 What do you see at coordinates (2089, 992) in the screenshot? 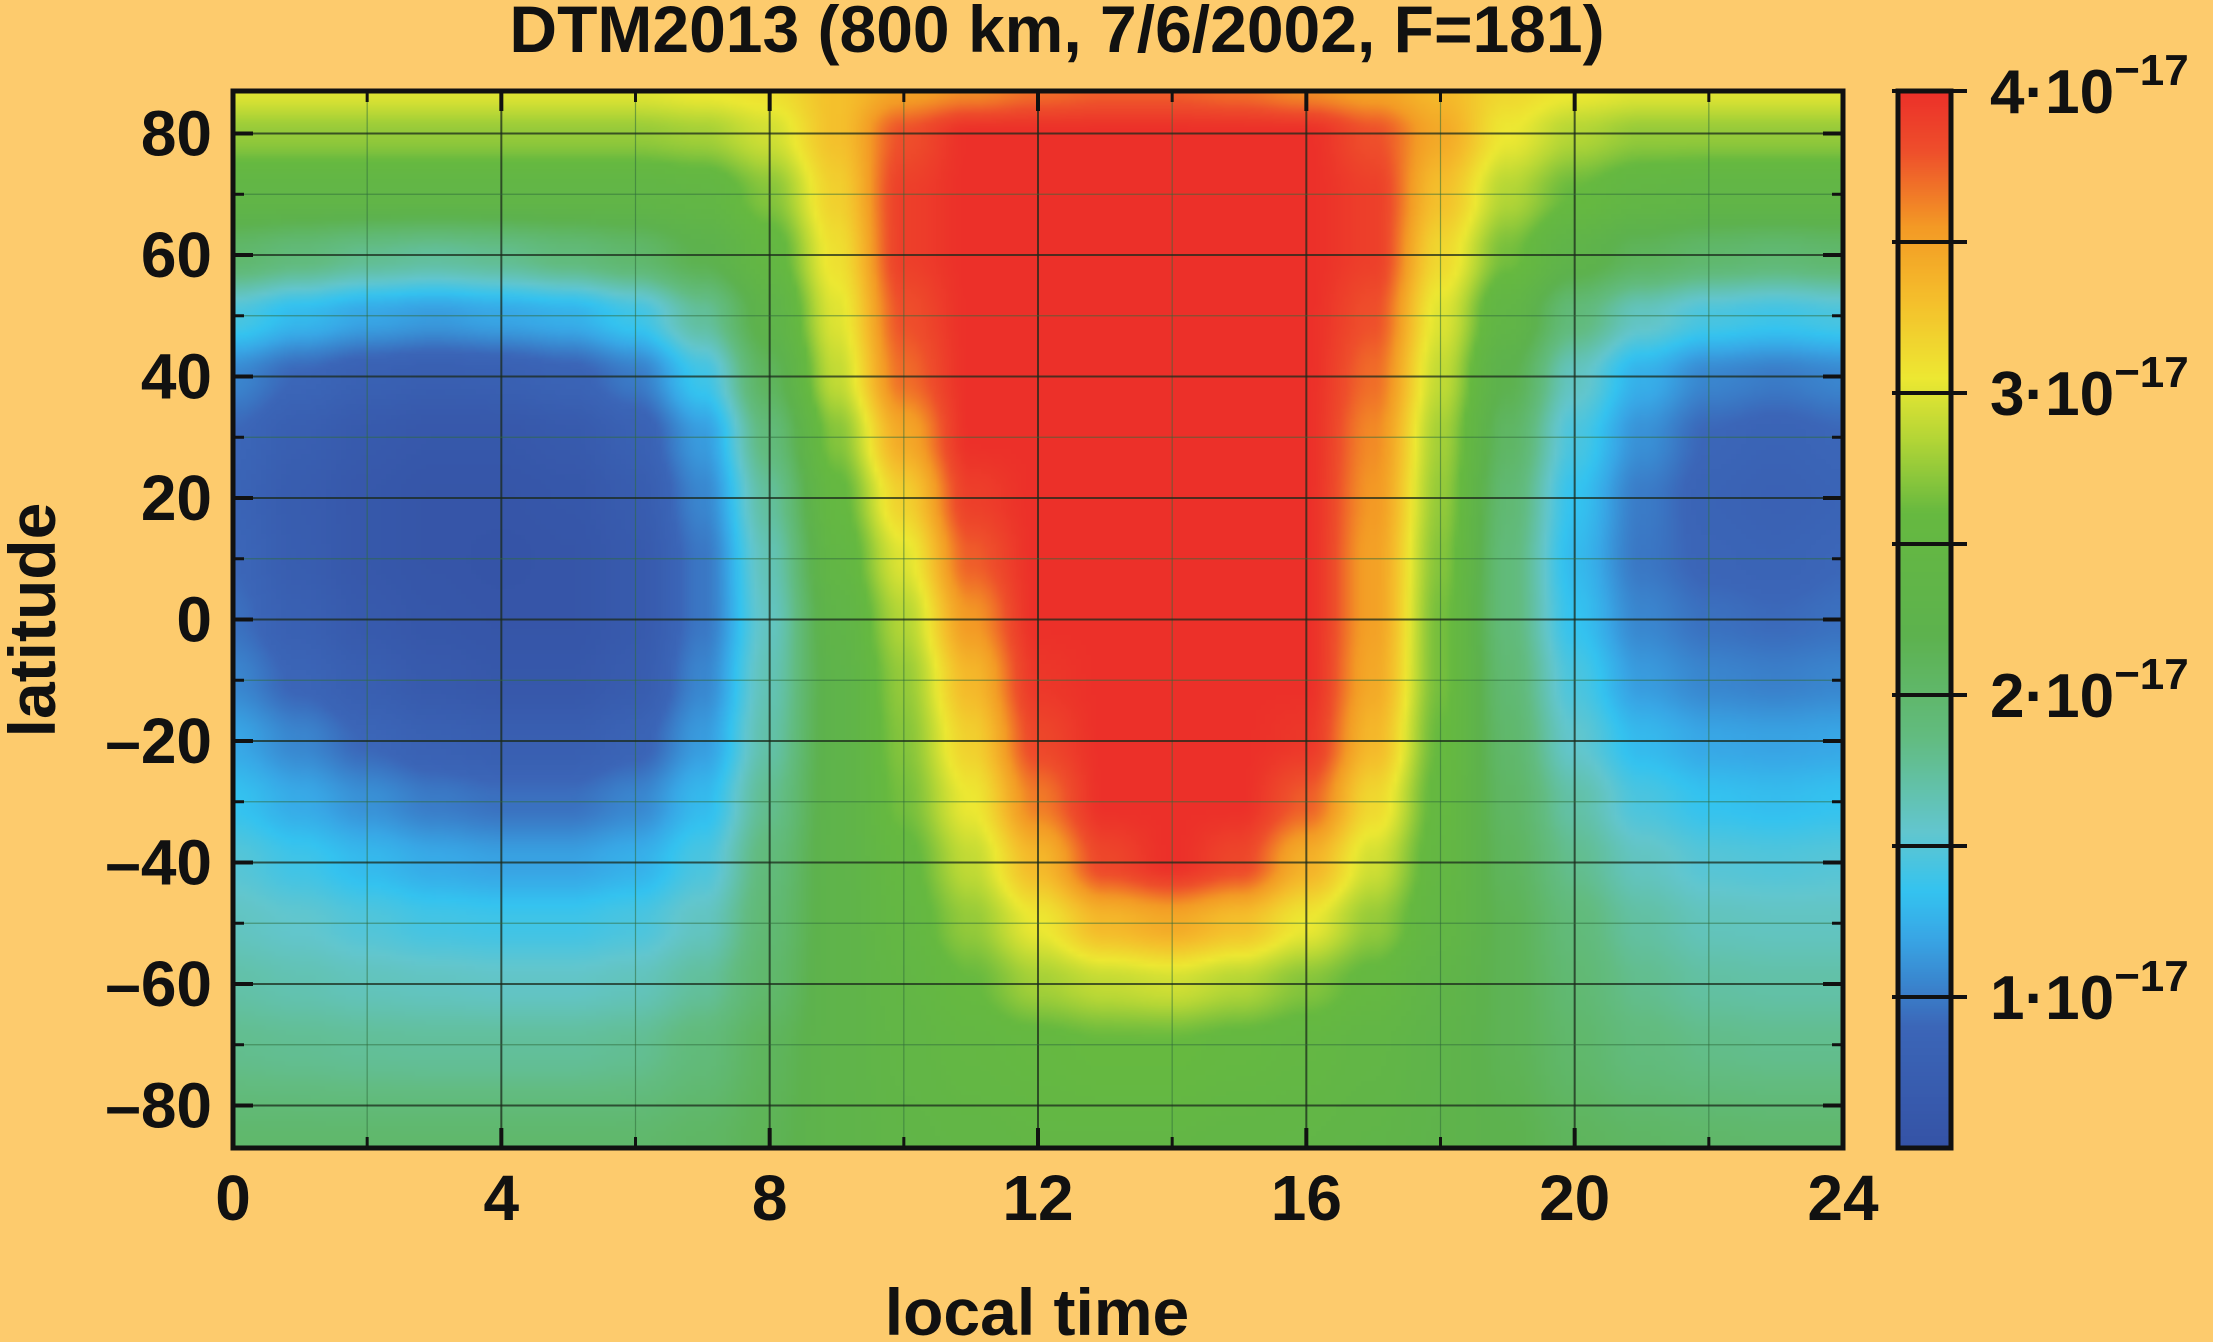
I see `colorbar-tick-label: 1·10⁻¹⁷` at bounding box center [2089, 992].